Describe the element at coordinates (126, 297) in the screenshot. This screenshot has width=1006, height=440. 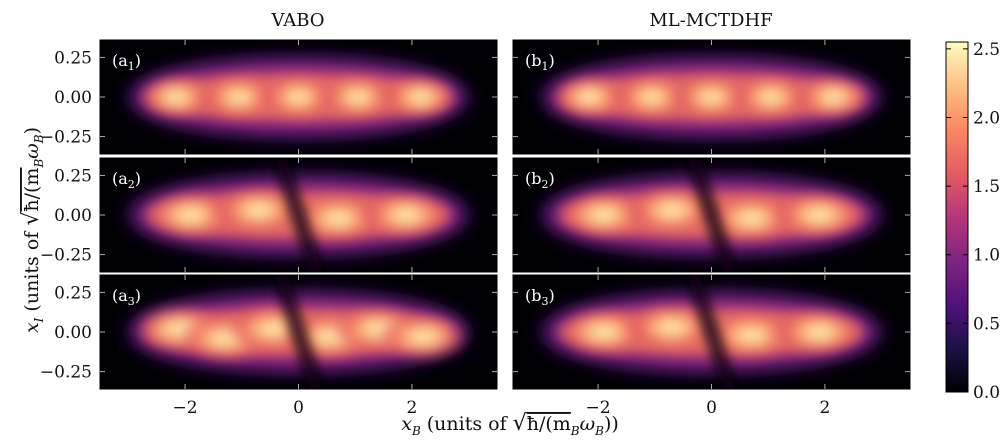
I see `panel-label: (a3)` at that location.